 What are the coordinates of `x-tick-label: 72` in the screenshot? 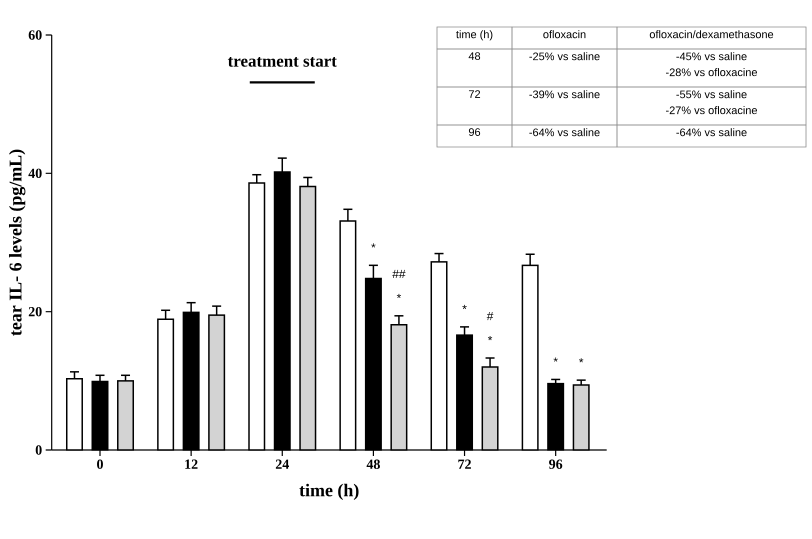 It's located at (464, 464).